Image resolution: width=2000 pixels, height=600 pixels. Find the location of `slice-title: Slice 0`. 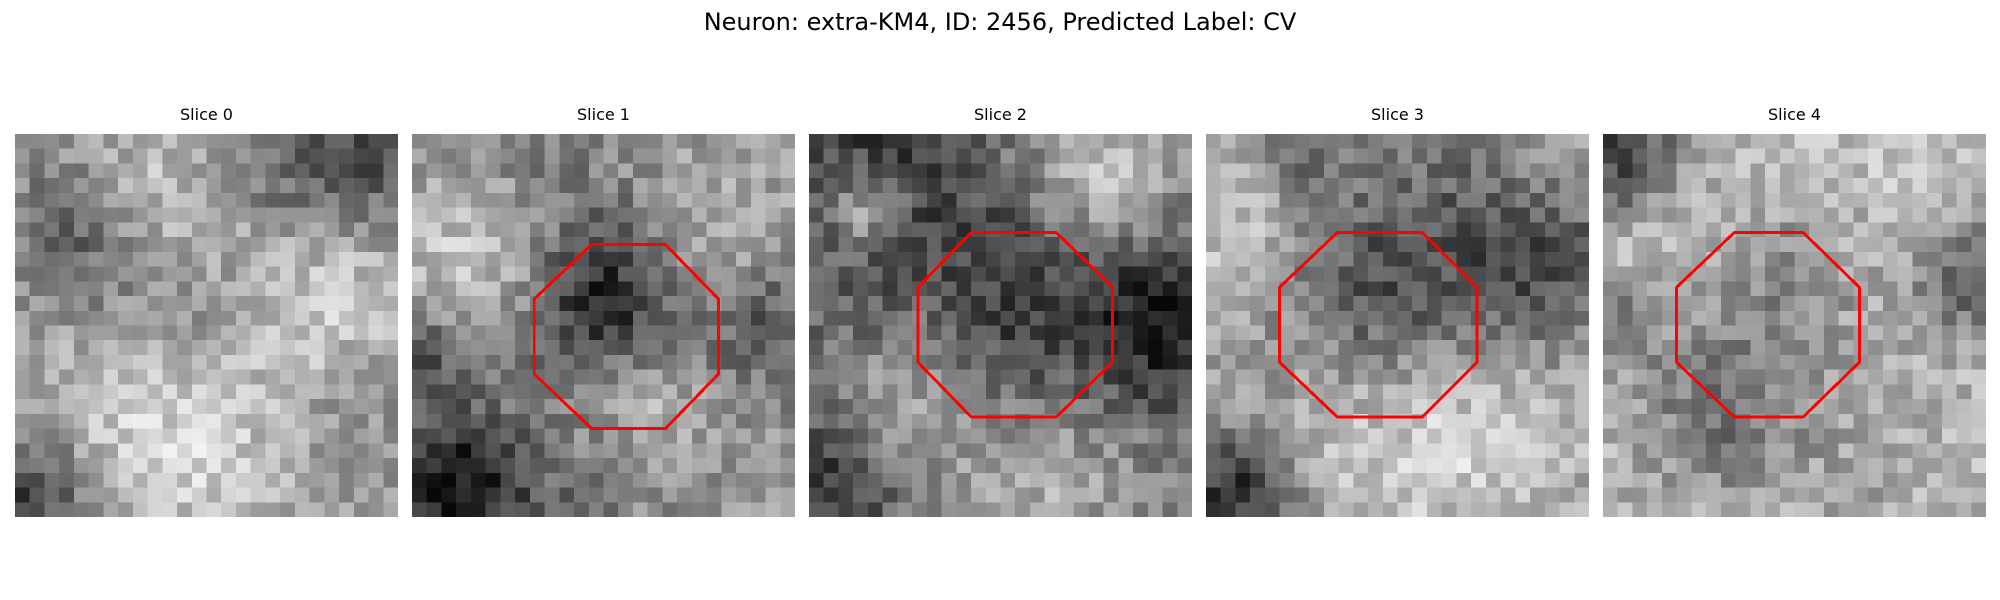

slice-title: Slice 0 is located at coordinates (206, 115).